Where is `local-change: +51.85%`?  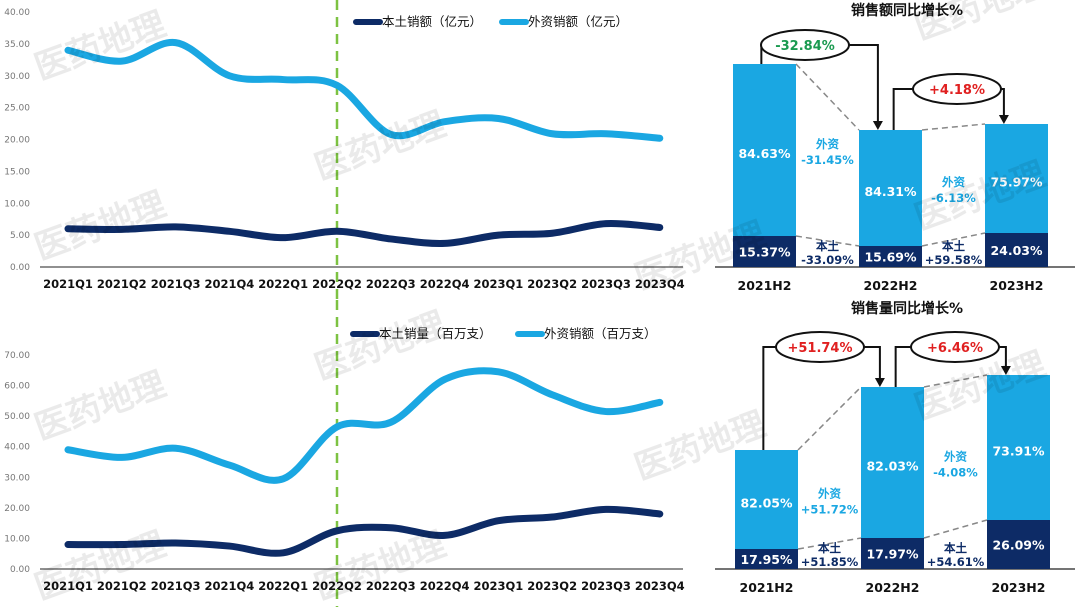
local-change: +51.85% is located at coordinates (830, 562).